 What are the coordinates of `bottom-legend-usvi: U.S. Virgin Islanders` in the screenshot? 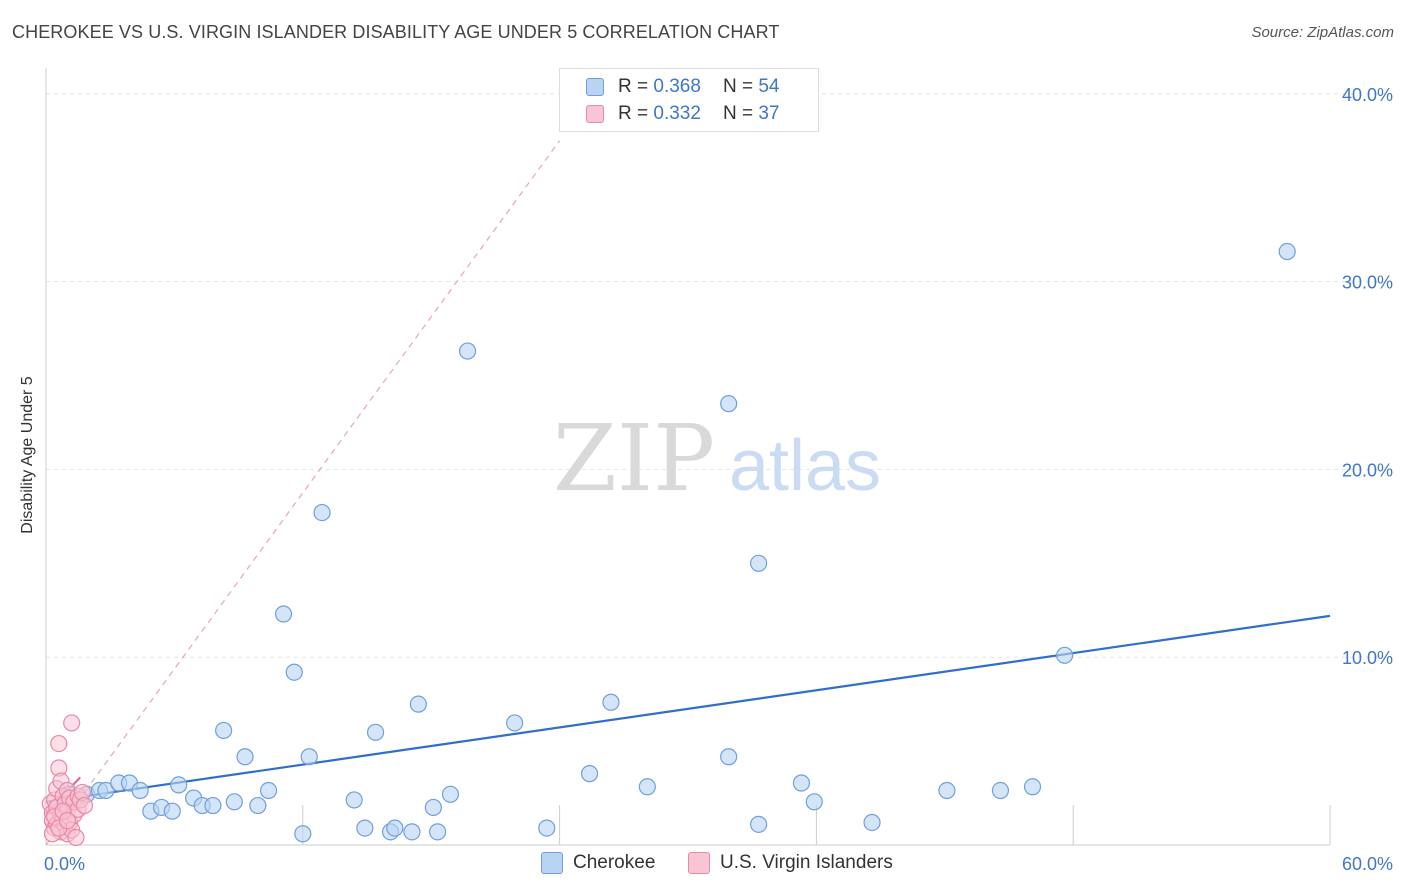 It's located at (790, 863).